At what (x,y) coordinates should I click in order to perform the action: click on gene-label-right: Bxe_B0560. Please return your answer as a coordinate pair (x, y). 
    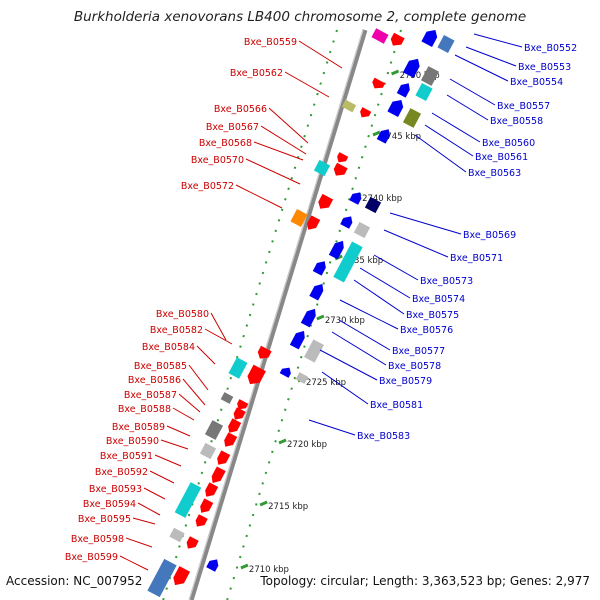
    Looking at the image, I should click on (508, 143).